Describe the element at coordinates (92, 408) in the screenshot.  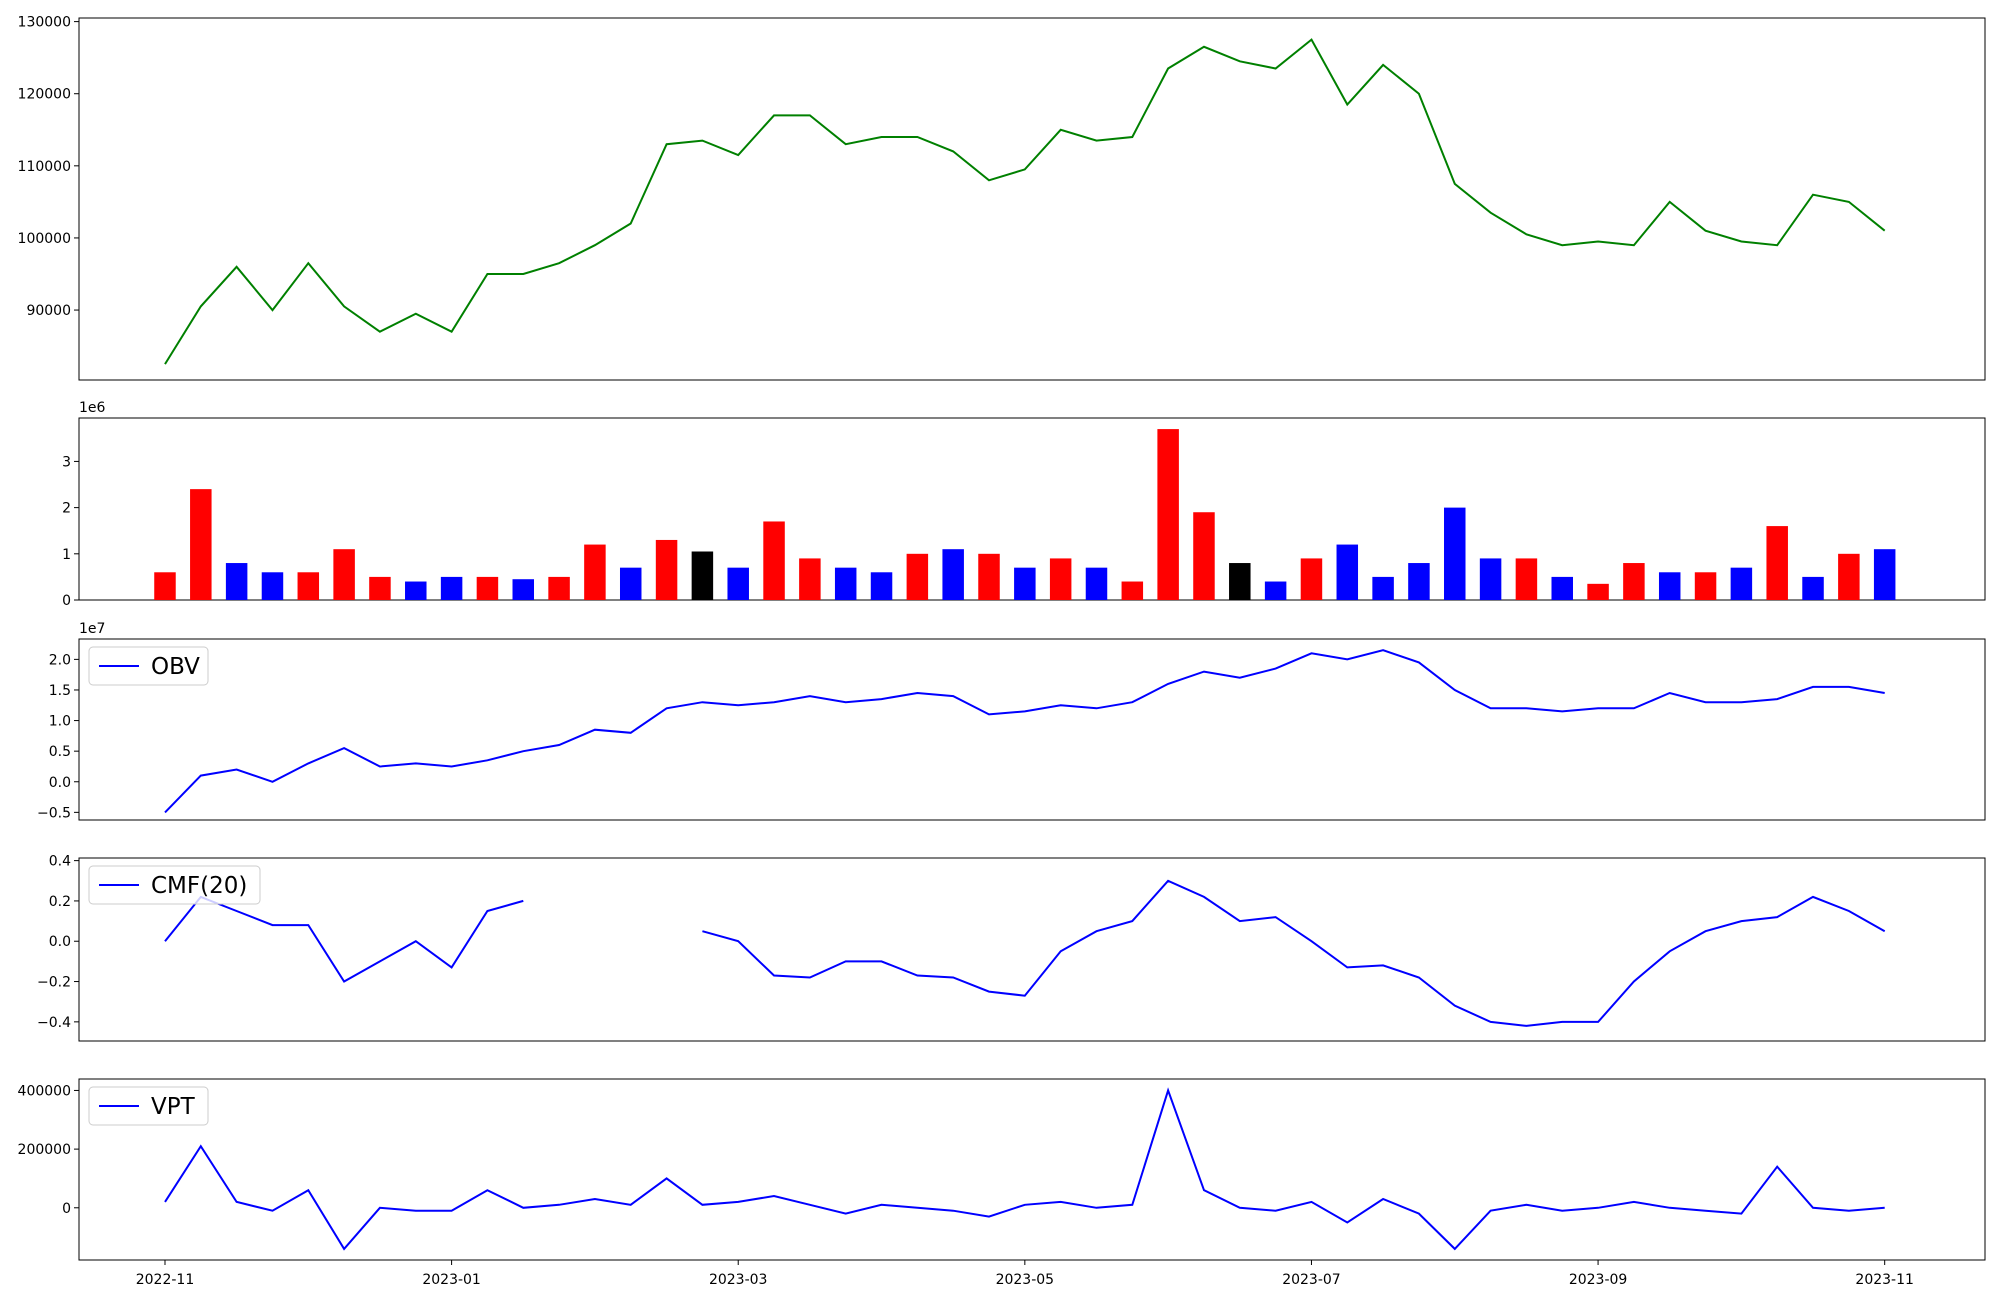
I see `offset-text: 1e6` at that location.